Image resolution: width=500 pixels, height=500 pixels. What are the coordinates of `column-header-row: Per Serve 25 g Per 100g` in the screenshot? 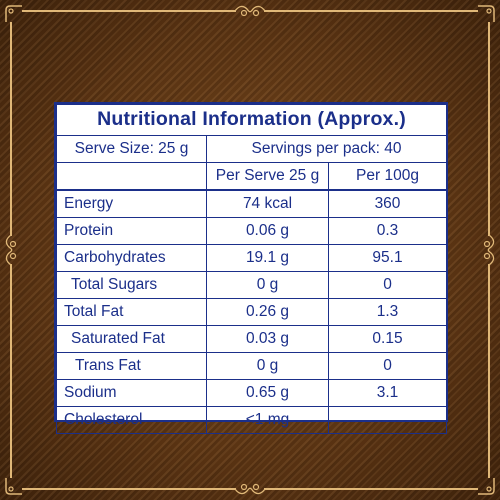 It's located at (252, 176).